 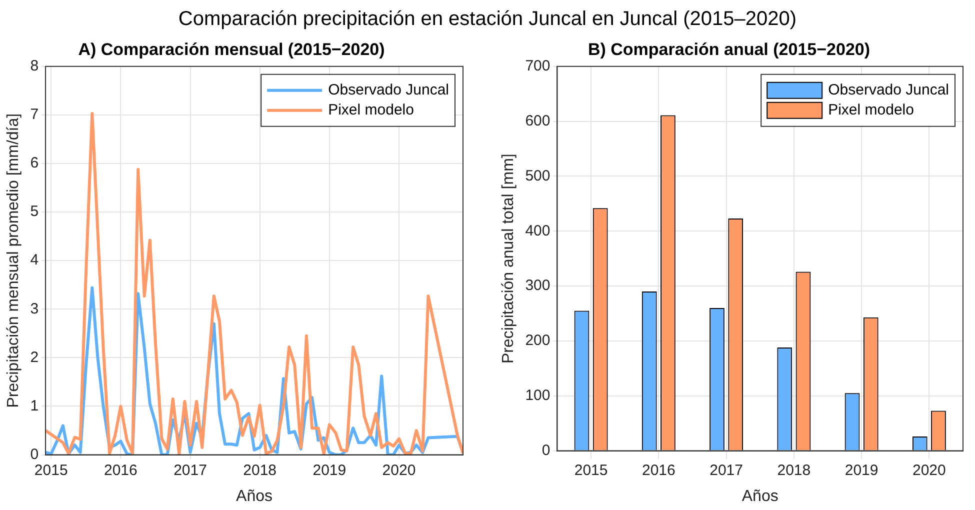 What do you see at coordinates (537, 66) in the screenshot?
I see `y-tick-label: 700` at bounding box center [537, 66].